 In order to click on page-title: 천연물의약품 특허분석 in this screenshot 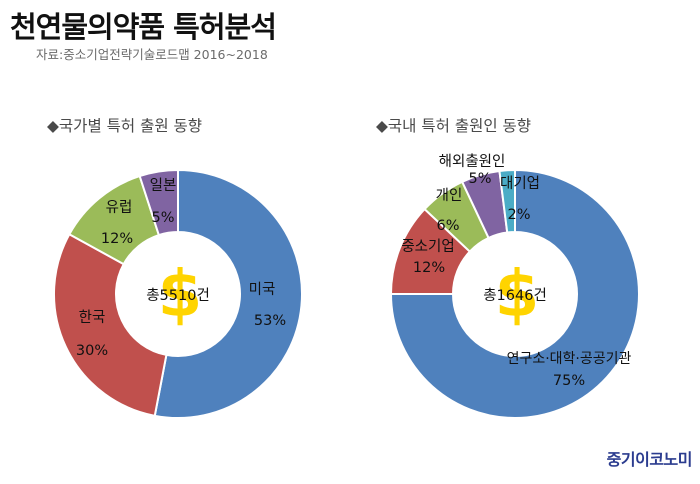, I will do `click(143, 27)`.